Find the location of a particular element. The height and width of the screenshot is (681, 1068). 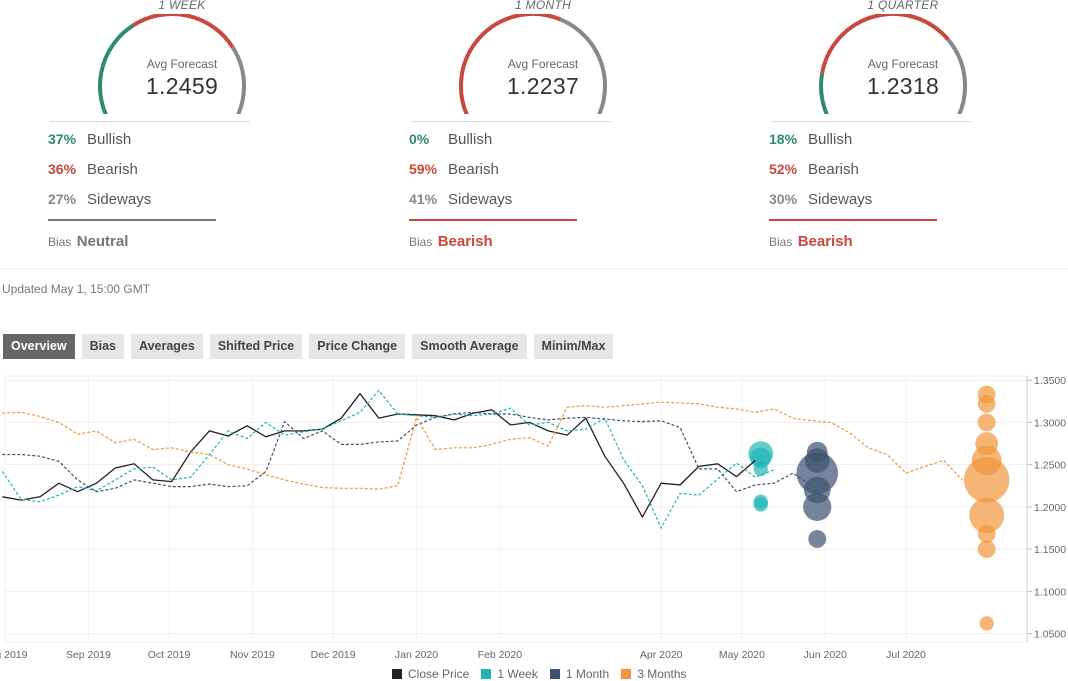

legend-label: 1 Month is located at coordinates (587, 674).